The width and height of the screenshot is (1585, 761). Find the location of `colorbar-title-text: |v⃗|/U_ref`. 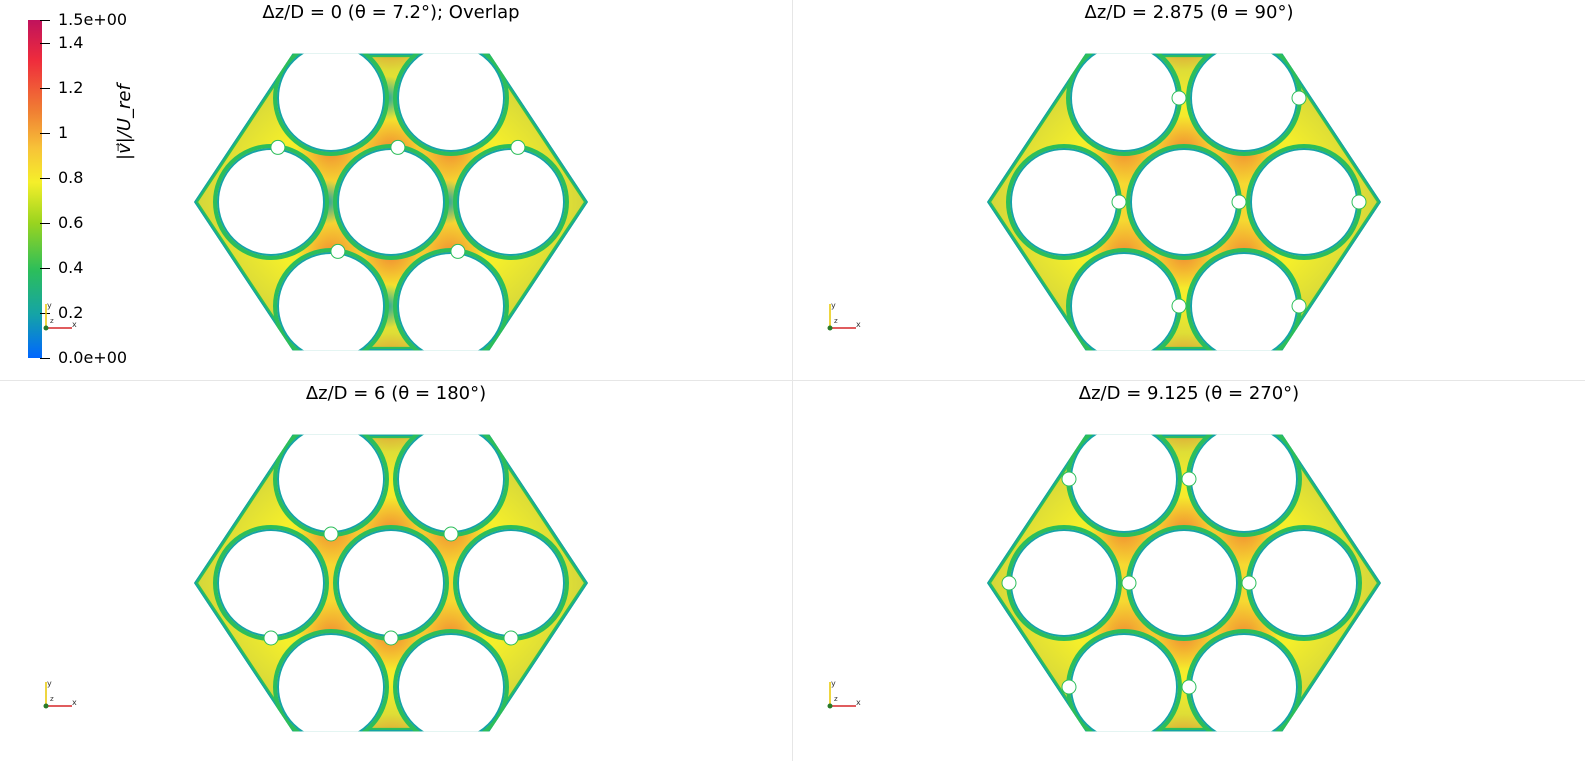

colorbar-title-text: |v⃗|/U_ref is located at coordinates (124, 122).